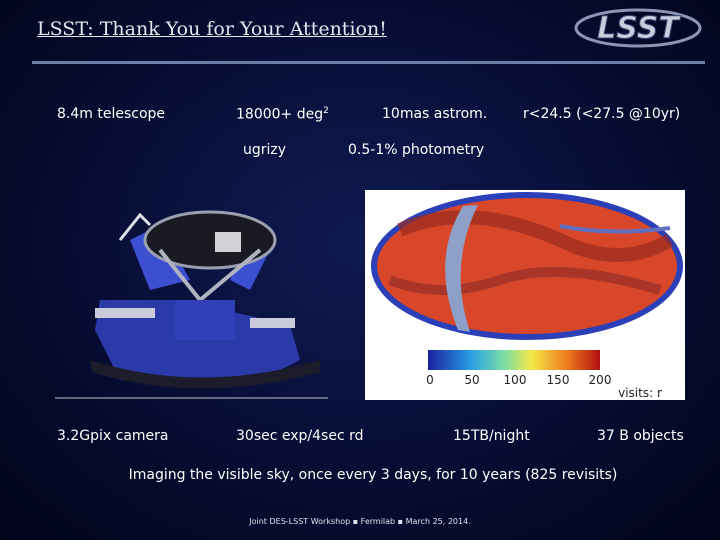 This screenshot has width=720, height=540. What do you see at coordinates (430, 380) in the screenshot?
I see `colorbar-tick: 0` at bounding box center [430, 380].